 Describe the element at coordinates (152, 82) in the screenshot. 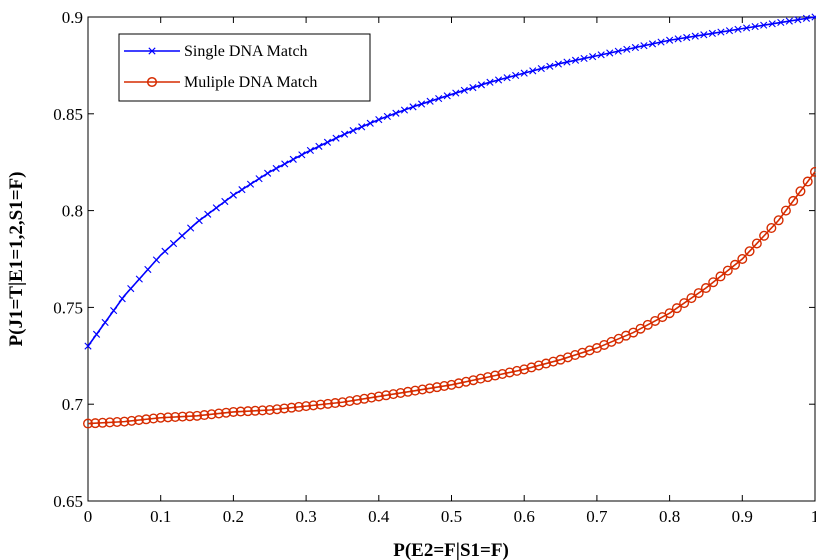

I see `legend-marker-multiple` at that location.